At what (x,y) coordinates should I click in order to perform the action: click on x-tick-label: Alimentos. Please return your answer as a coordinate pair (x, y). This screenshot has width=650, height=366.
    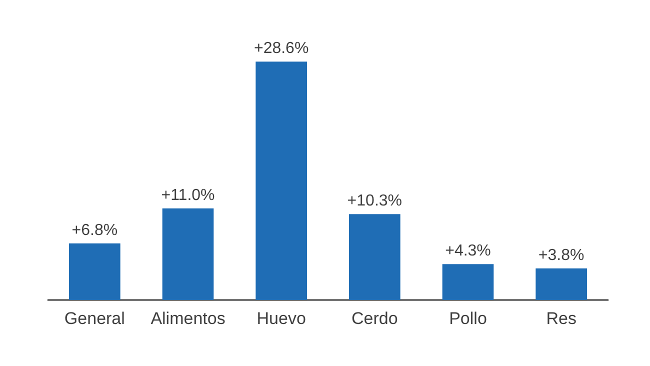
    Looking at the image, I should click on (188, 318).